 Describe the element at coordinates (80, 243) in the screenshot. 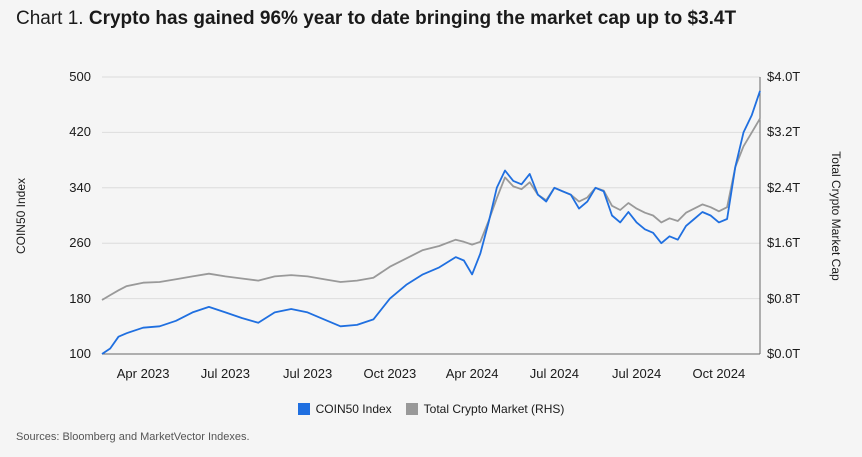

I see `left-tick-label: 260` at that location.